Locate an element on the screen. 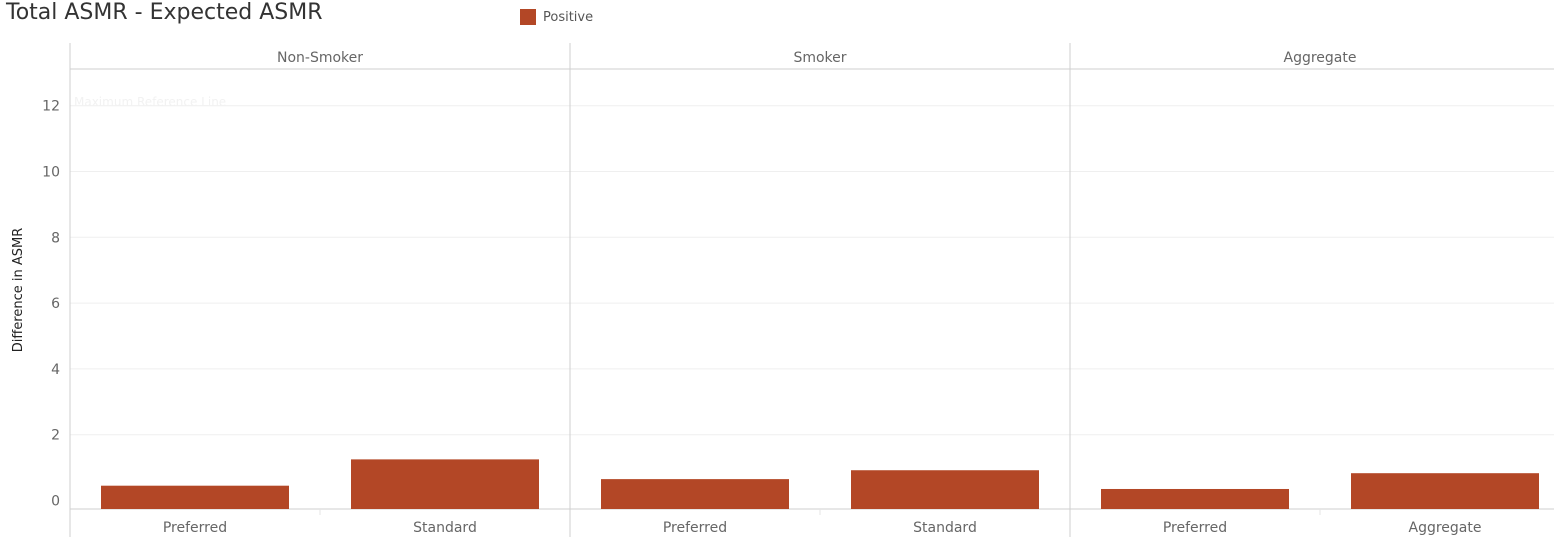 This screenshot has height=537, width=1554. y-axis-label: Difference in ASMR is located at coordinates (18, 290).